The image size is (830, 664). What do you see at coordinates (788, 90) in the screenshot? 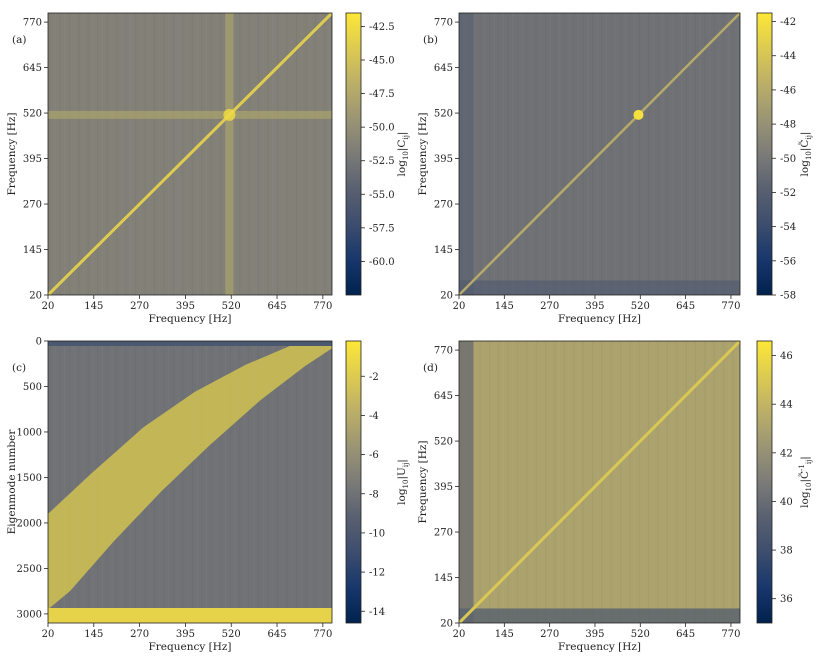
I see `colorbar-tick-label: -46` at bounding box center [788, 90].